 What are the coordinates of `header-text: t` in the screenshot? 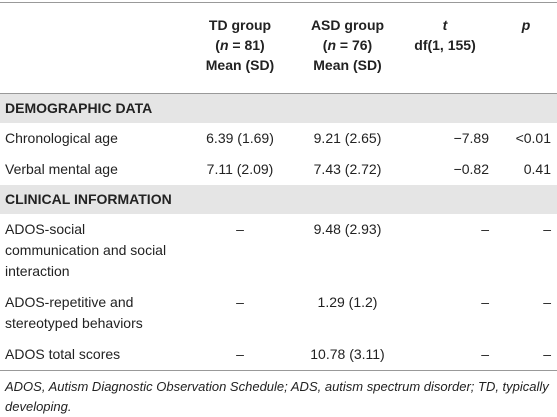 It's located at (445, 25).